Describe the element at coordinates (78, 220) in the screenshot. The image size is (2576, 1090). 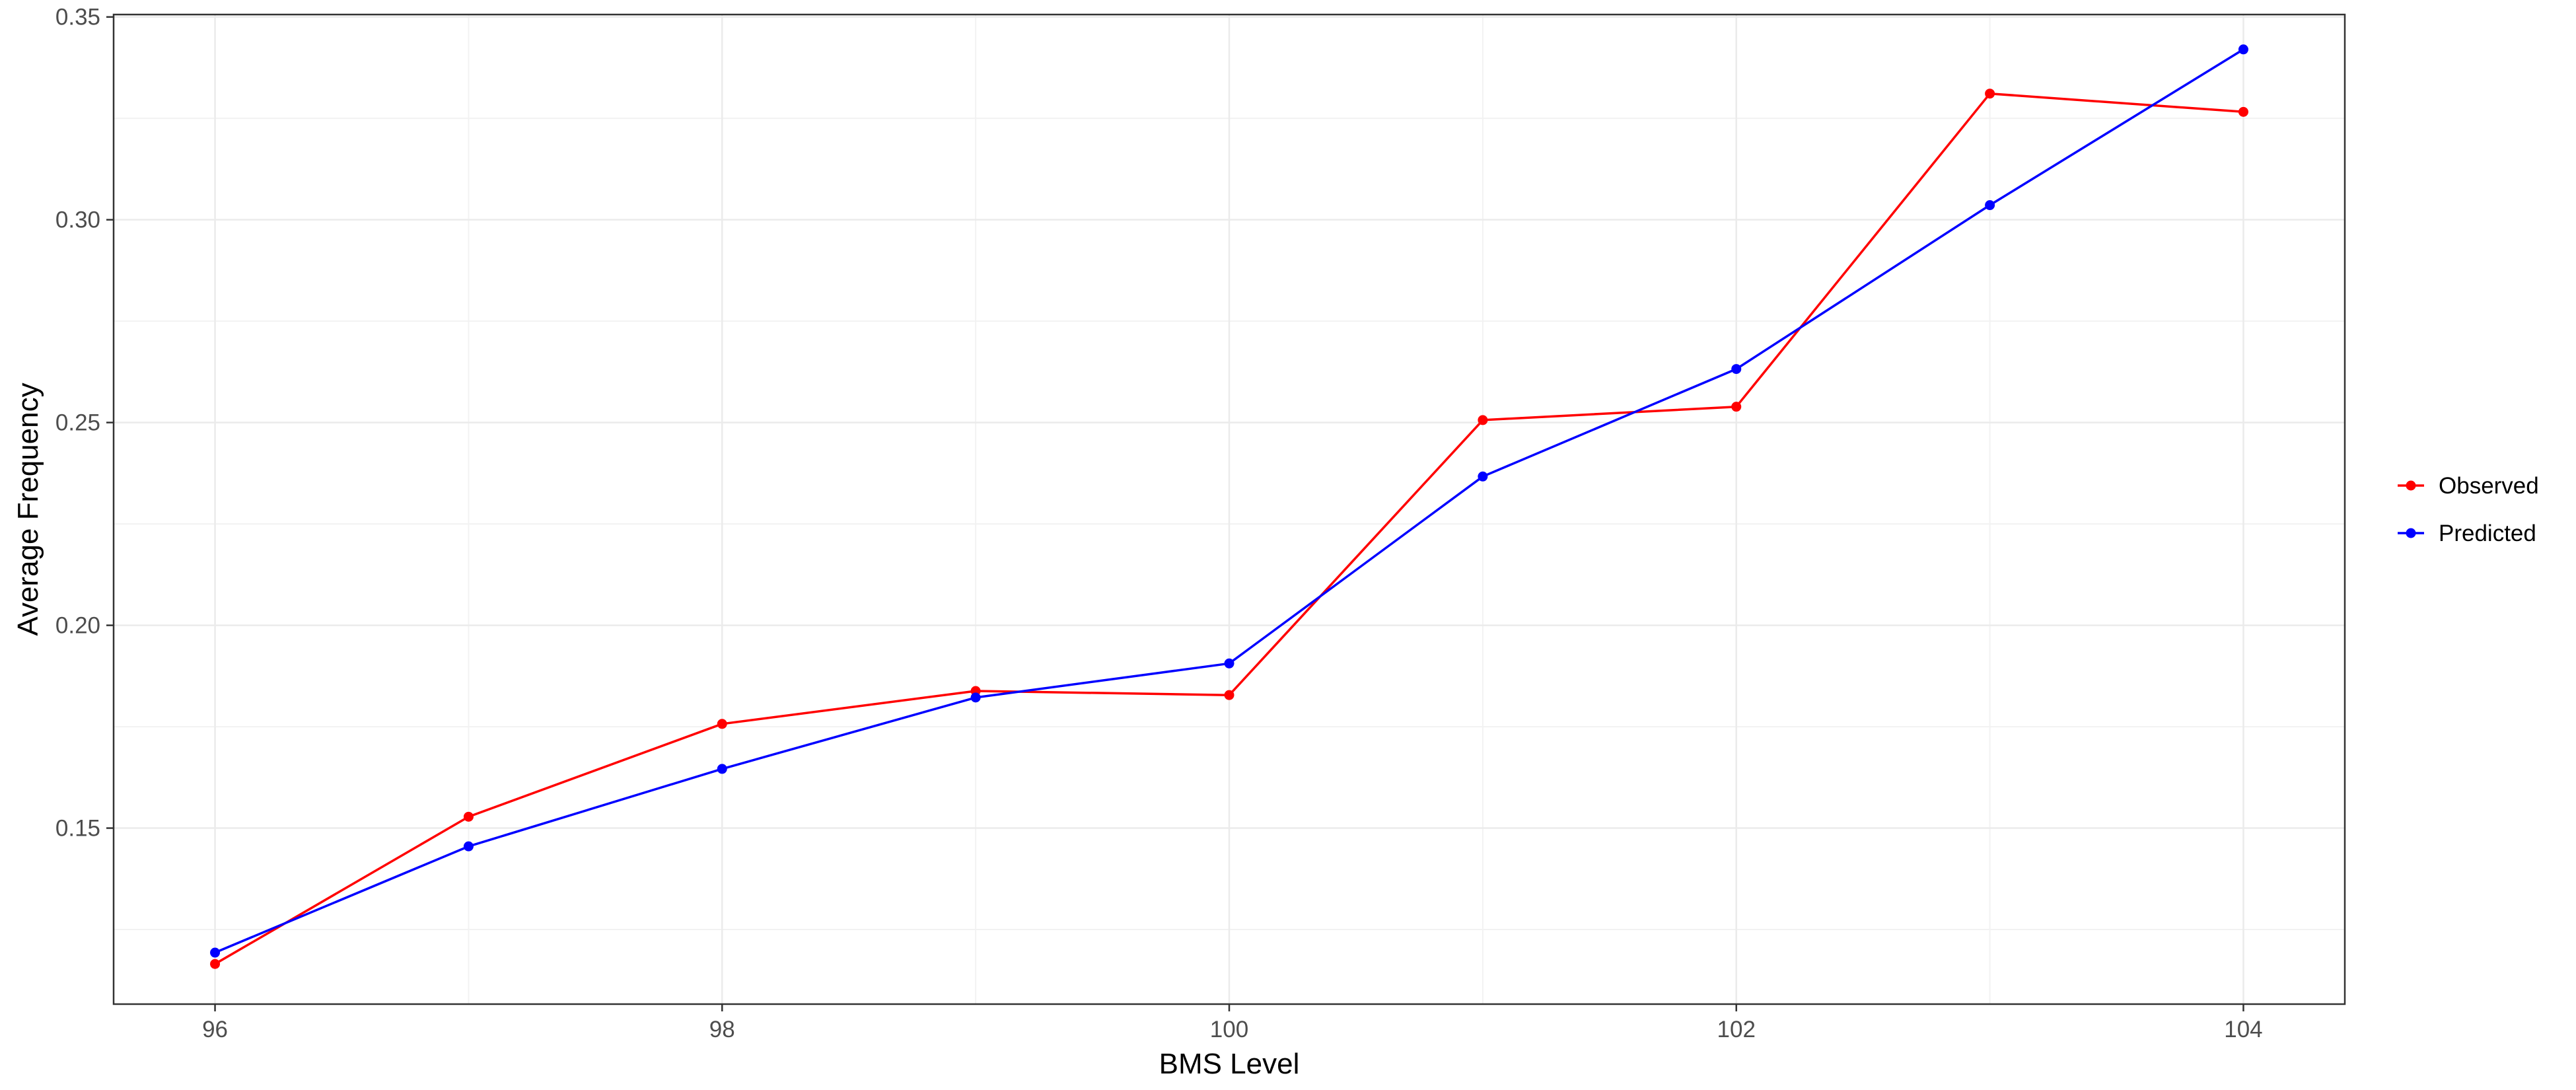
I see `y-tick-label: 0.30` at that location.